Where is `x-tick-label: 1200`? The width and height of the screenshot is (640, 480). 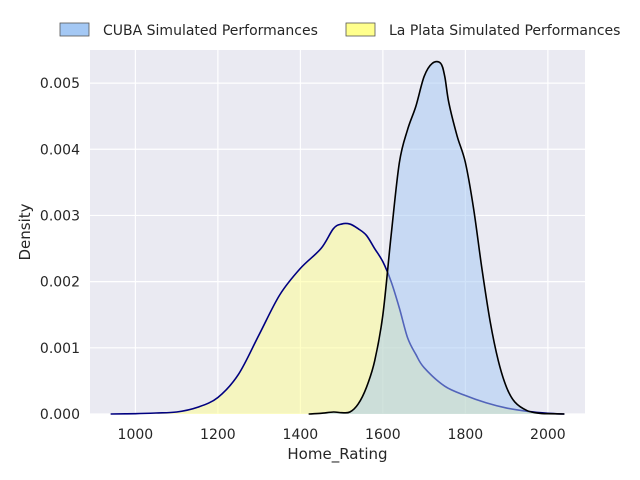
x-tick-label: 1200 is located at coordinates (218, 435).